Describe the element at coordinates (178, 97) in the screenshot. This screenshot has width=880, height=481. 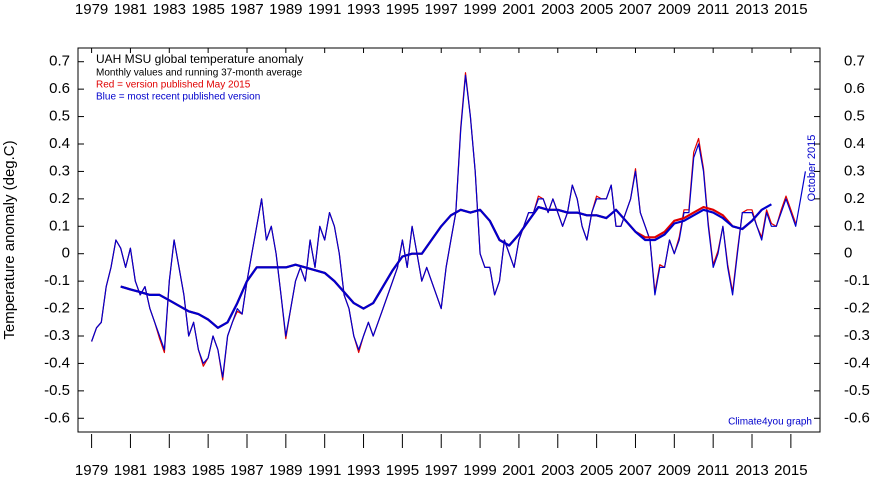
I see `legend-line: Blue = most recent published version` at that location.